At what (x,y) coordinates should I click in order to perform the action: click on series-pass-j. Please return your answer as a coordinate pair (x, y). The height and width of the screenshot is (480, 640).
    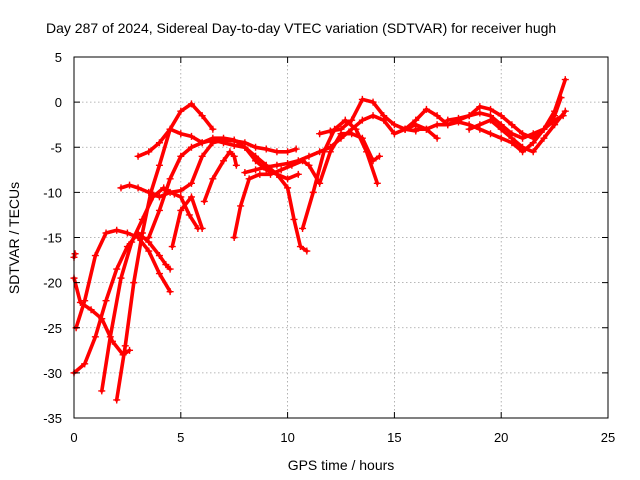
    Looking at the image, I should click on (187, 222).